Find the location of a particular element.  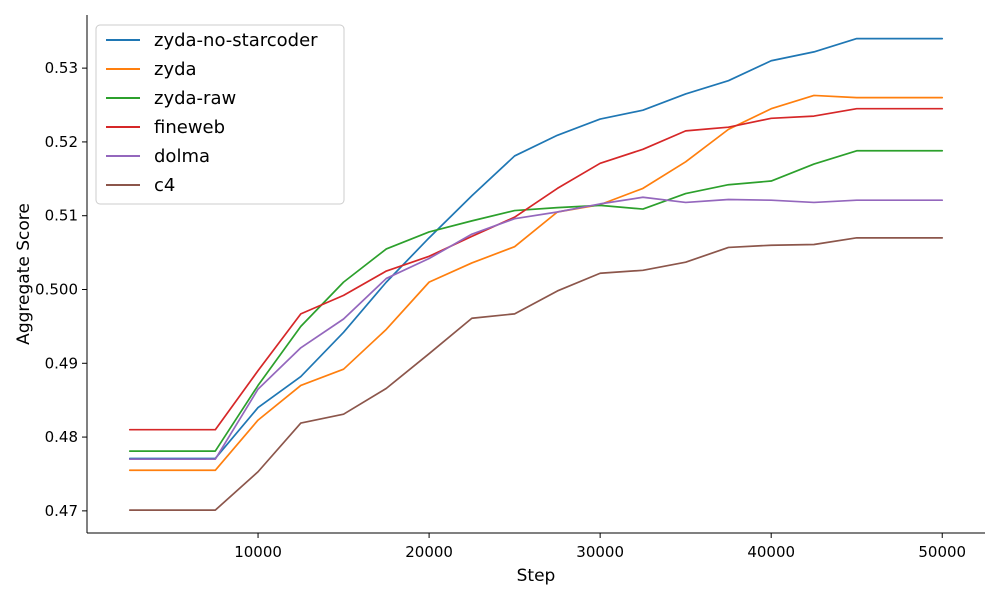

y-tick-label: 0.51 is located at coordinates (61, 216).